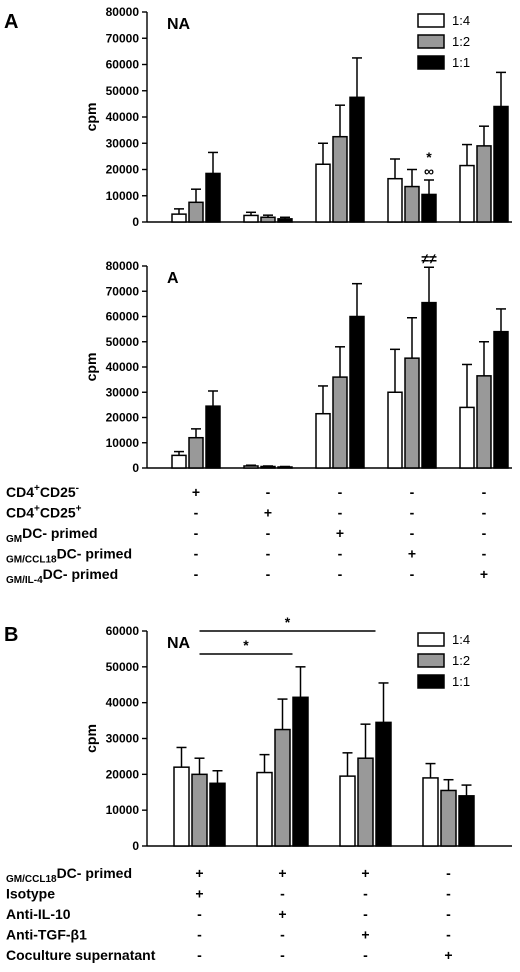 This screenshot has width=520, height=972. Describe the element at coordinates (123, 367) in the screenshot. I see `y-tick-label: 40000` at that location.